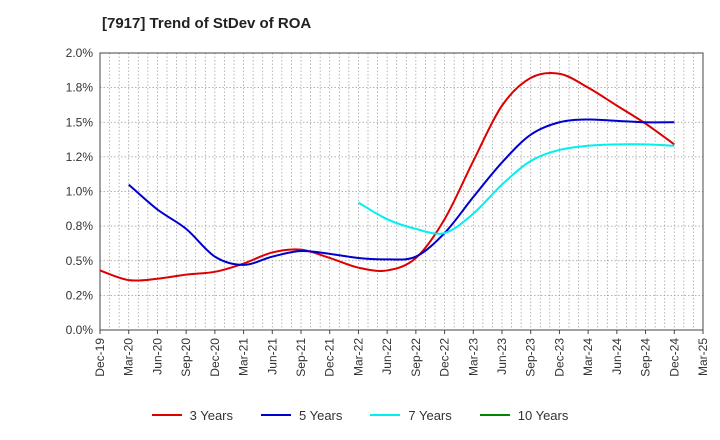 The image size is (720, 440). What do you see at coordinates (360, 415) in the screenshot?
I see `chart-legend: 3 Years 5 Years 7 Years 10 Years` at bounding box center [360, 415].